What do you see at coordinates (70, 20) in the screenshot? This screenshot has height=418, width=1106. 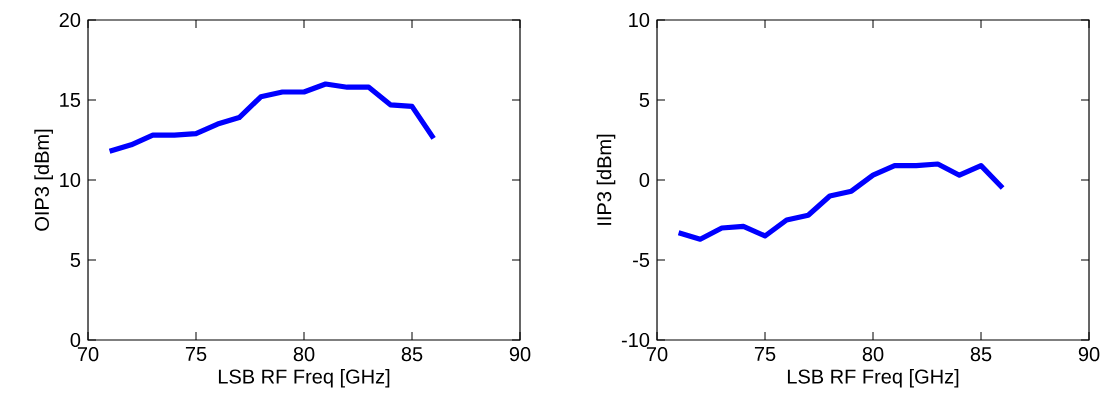 I see `y-tick-label: 20` at bounding box center [70, 20].